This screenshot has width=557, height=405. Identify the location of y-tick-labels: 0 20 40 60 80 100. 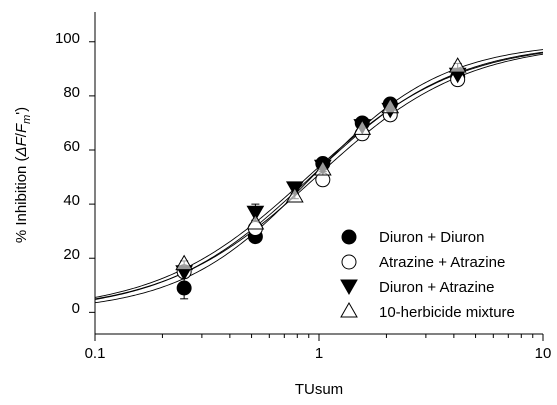
(67, 173).